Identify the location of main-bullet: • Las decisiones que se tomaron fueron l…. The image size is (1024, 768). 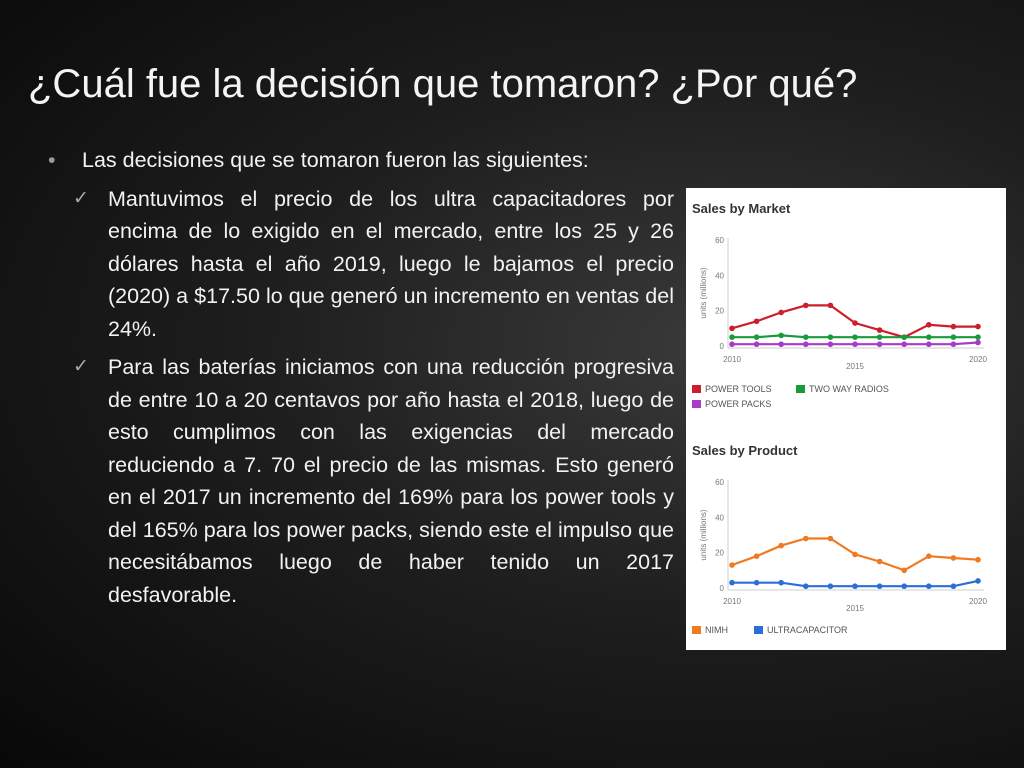
(361, 160).